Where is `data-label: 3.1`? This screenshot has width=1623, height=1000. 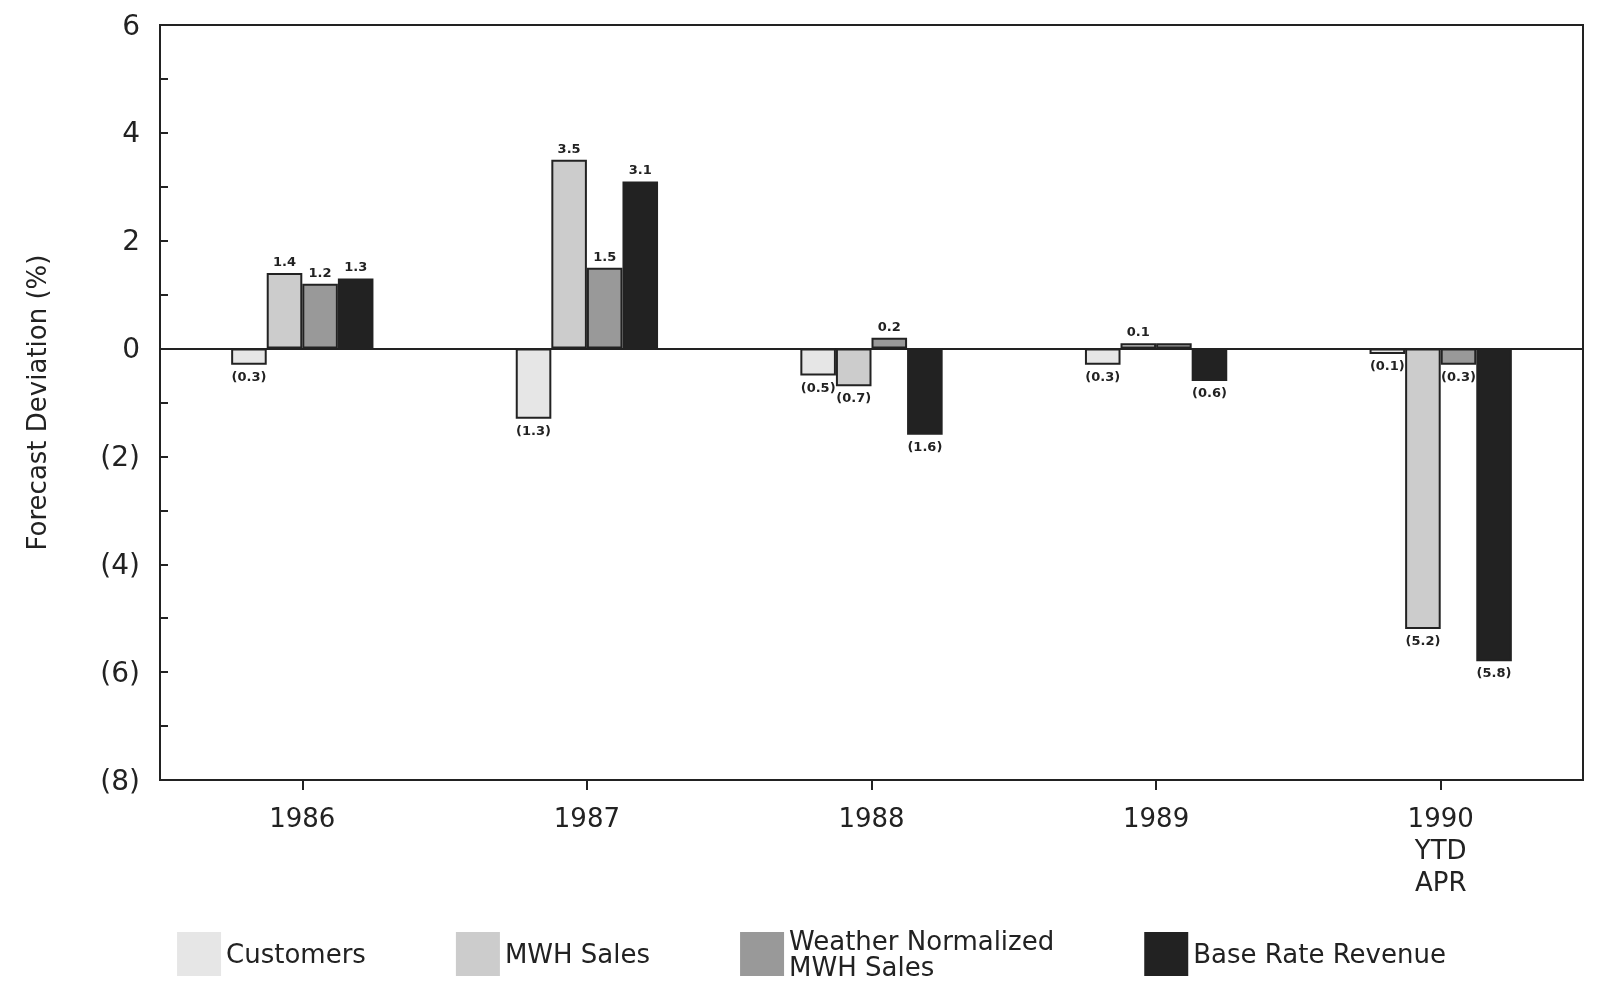 data-label: 3.1 is located at coordinates (640, 170).